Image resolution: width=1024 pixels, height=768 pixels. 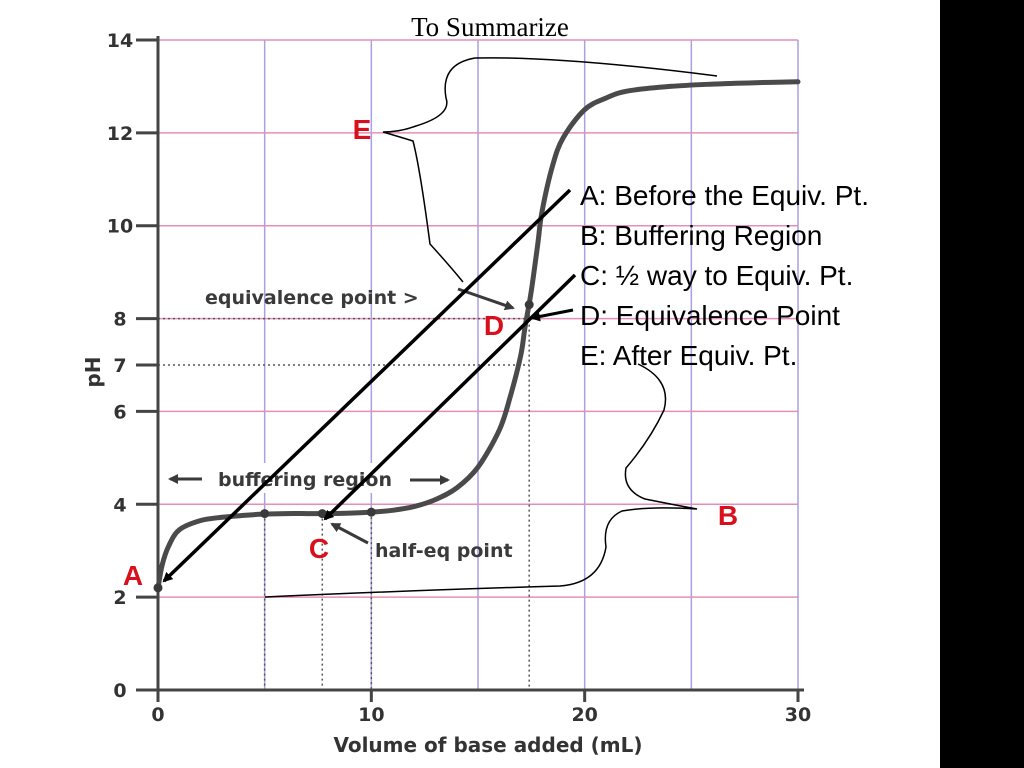 I want to click on legend-line-a: A: Before the Equiv. Pt., so click(x=724, y=195).